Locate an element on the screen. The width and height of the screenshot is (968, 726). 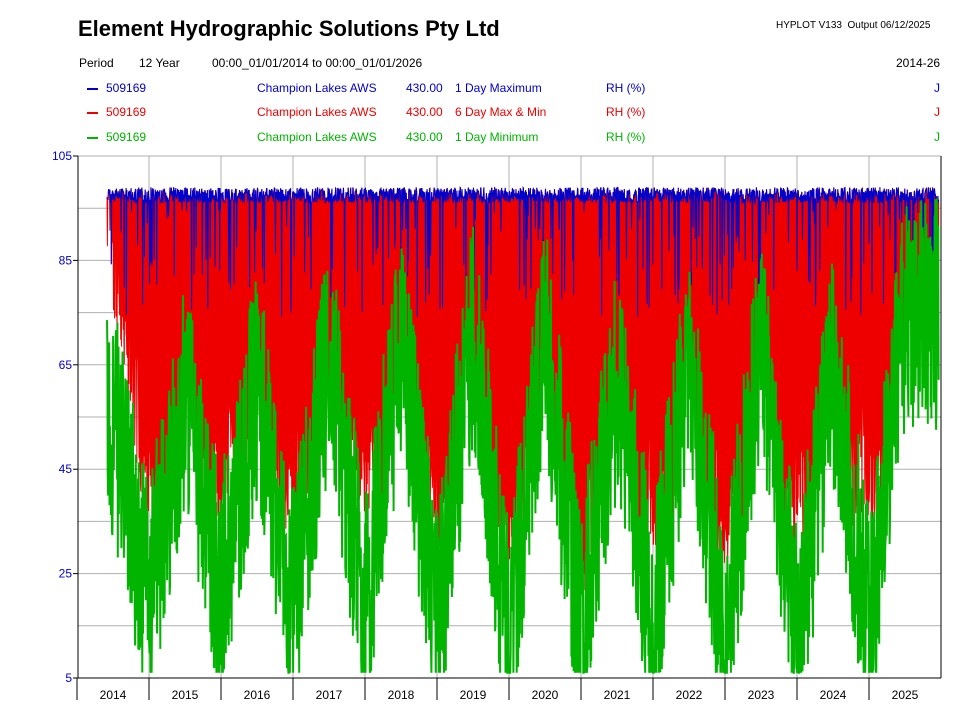
legend-desc: 1 Day Maximum is located at coordinates (498, 88).